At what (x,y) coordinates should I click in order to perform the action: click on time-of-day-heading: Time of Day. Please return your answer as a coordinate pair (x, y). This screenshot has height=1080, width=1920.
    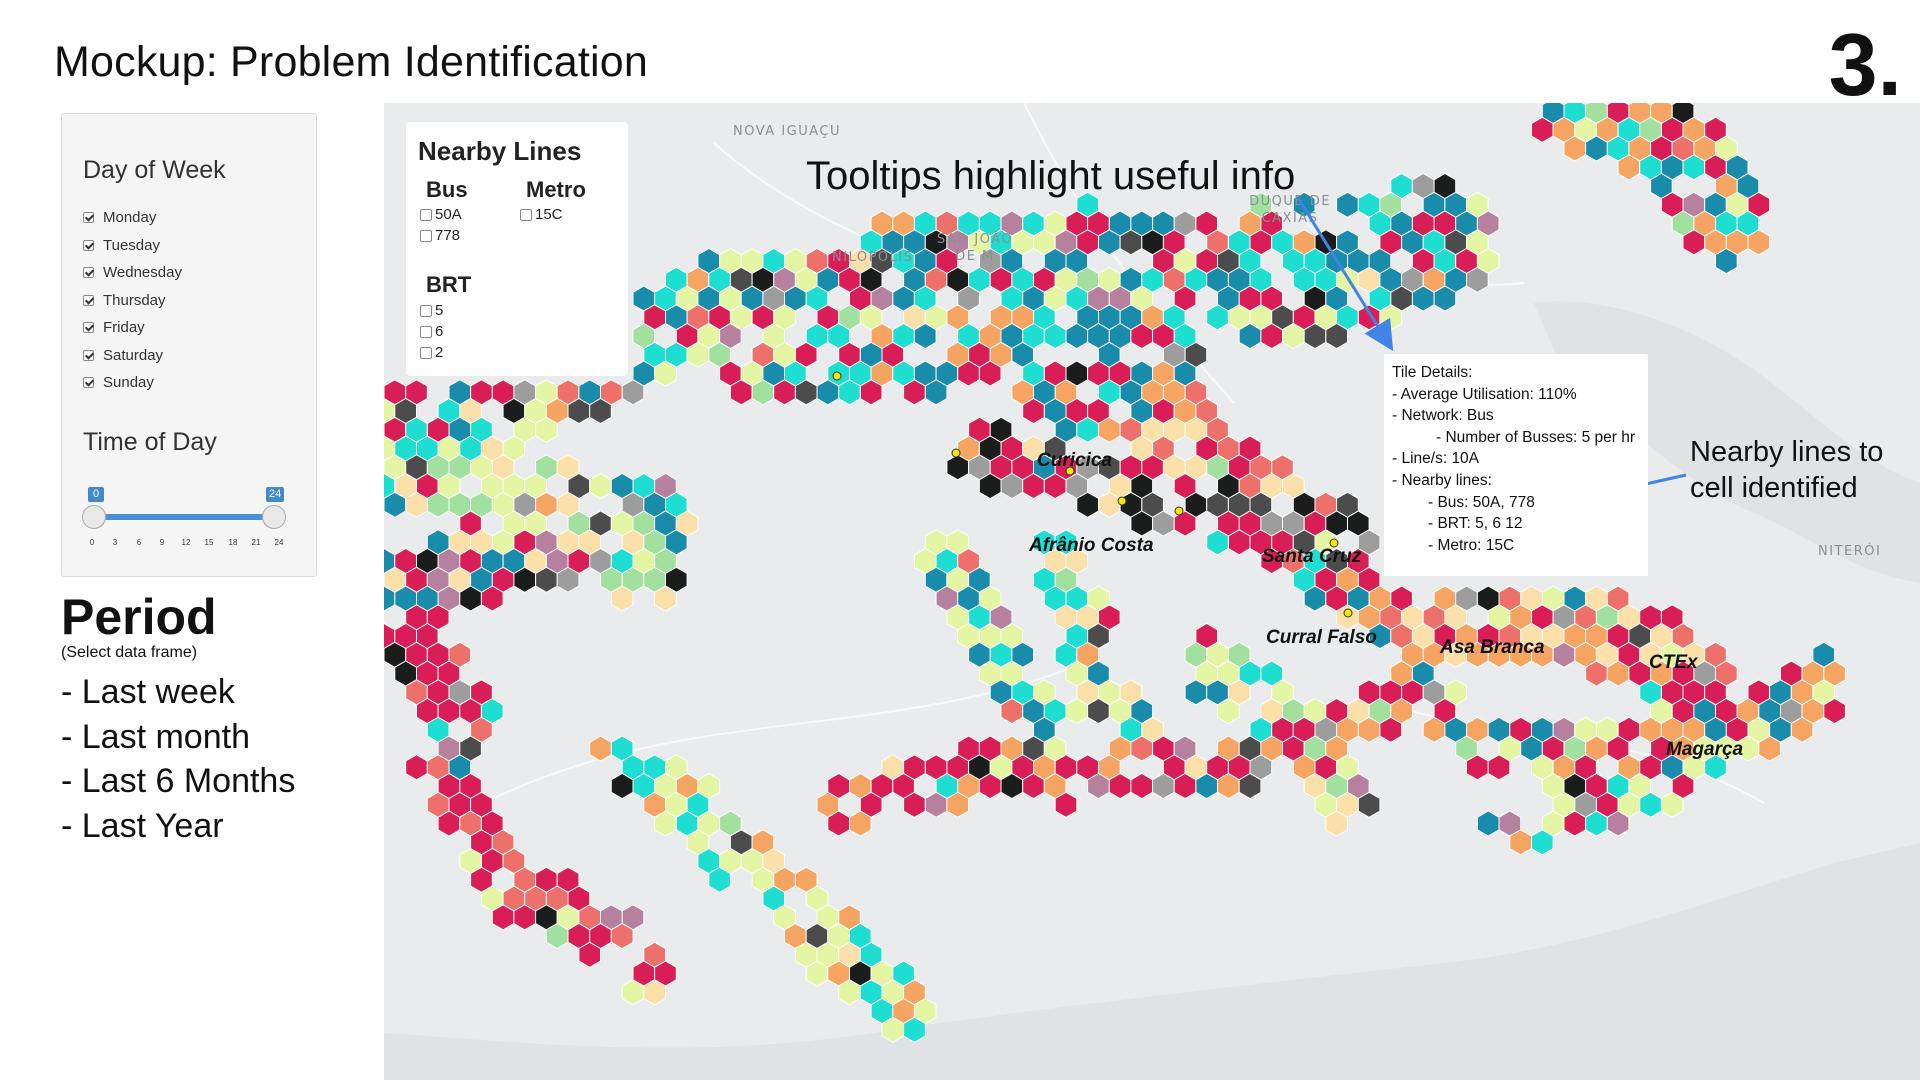
    Looking at the image, I should click on (150, 442).